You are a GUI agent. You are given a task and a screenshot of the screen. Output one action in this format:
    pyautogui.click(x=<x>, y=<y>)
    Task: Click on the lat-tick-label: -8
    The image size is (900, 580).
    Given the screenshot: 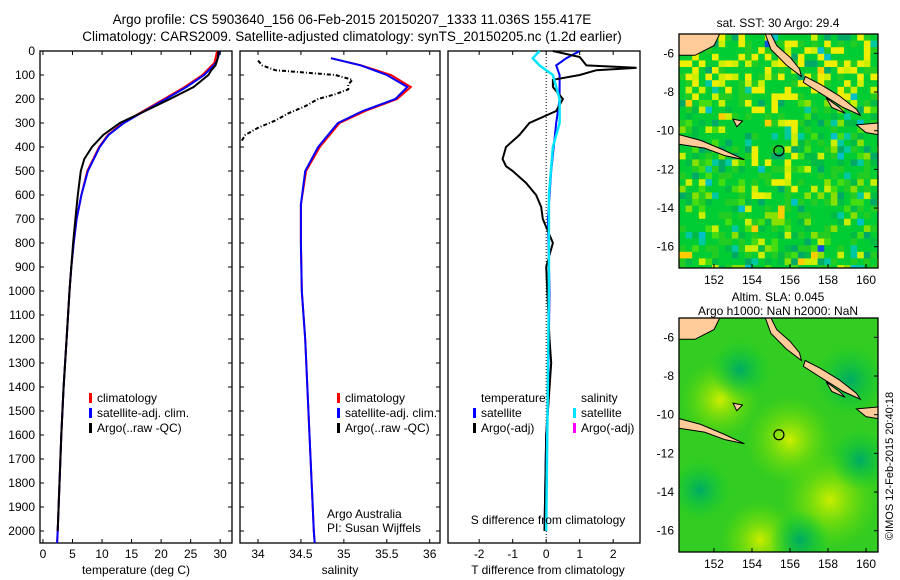 What is the action you would take?
    pyautogui.click(x=668, y=376)
    